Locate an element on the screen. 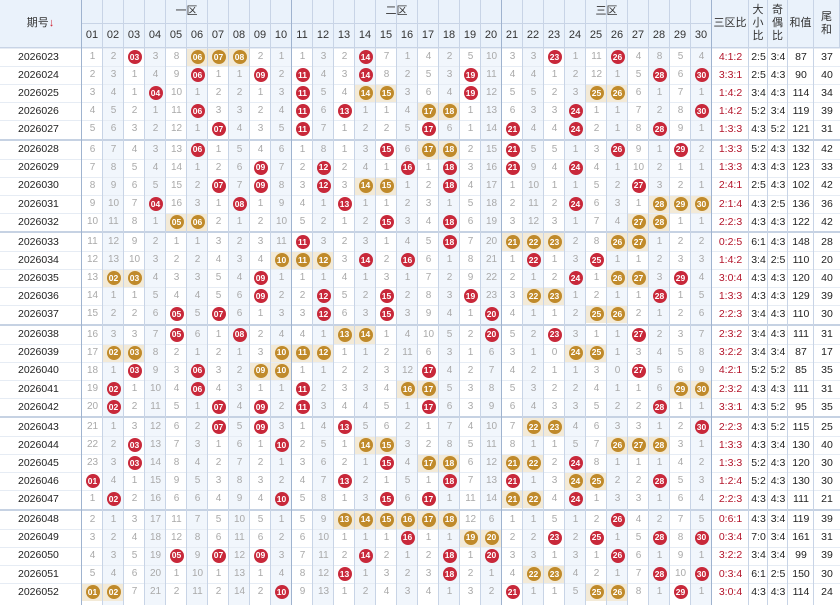 Image resolution: width=840 pixels, height=605 pixels. big-small-cell: 2:5 is located at coordinates (758, 56).